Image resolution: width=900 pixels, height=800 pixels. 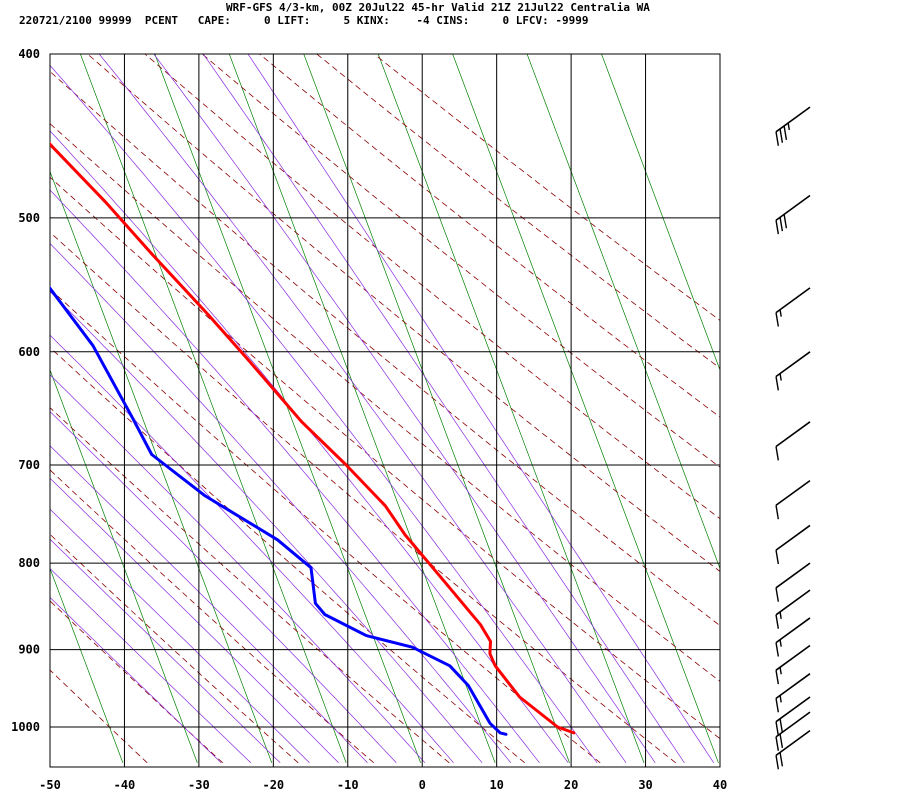 I want to click on wind-barbs, so click(x=793, y=438).